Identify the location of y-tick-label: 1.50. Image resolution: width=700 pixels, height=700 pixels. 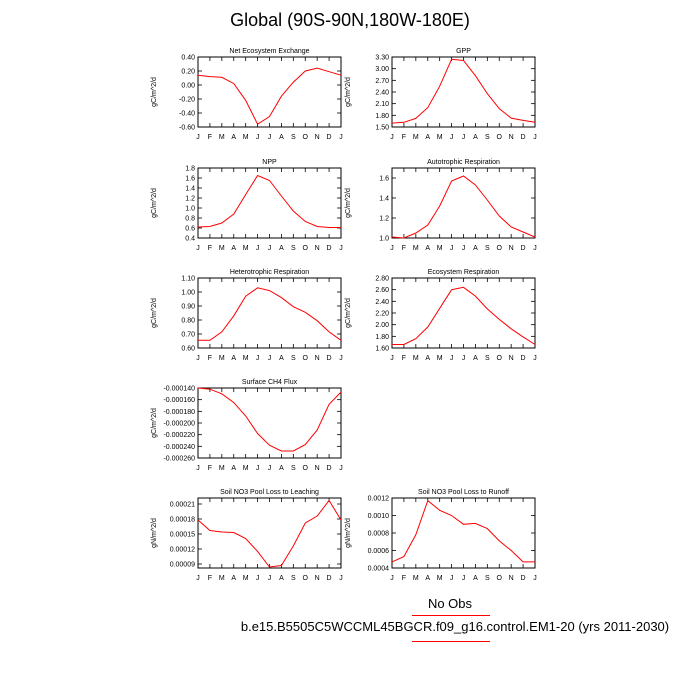
(382, 128).